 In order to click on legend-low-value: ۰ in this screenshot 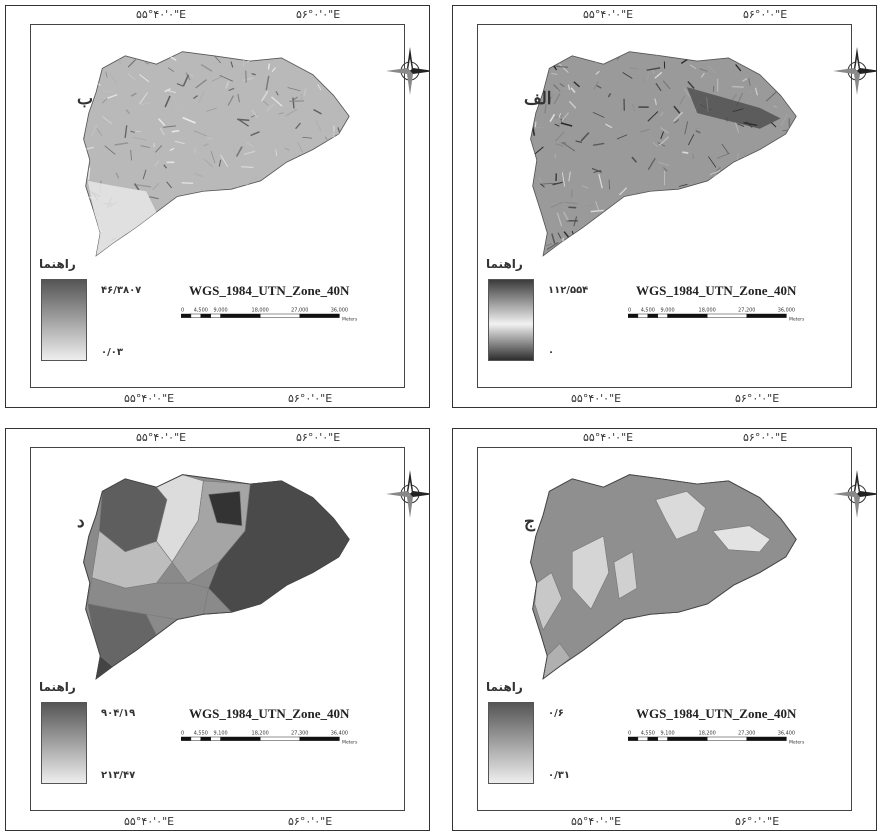, I will do `click(551, 352)`.